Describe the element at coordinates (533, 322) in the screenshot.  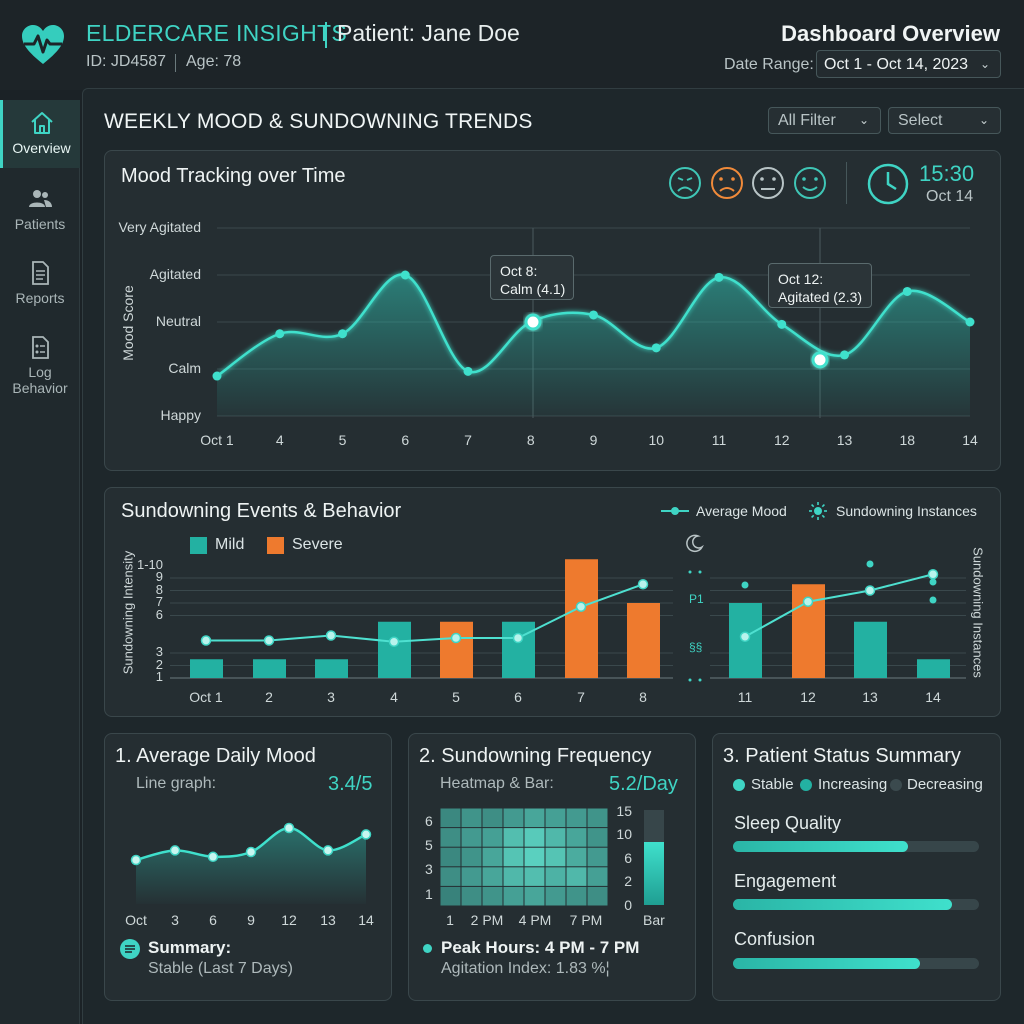
I see `mood-highlight-point` at that location.